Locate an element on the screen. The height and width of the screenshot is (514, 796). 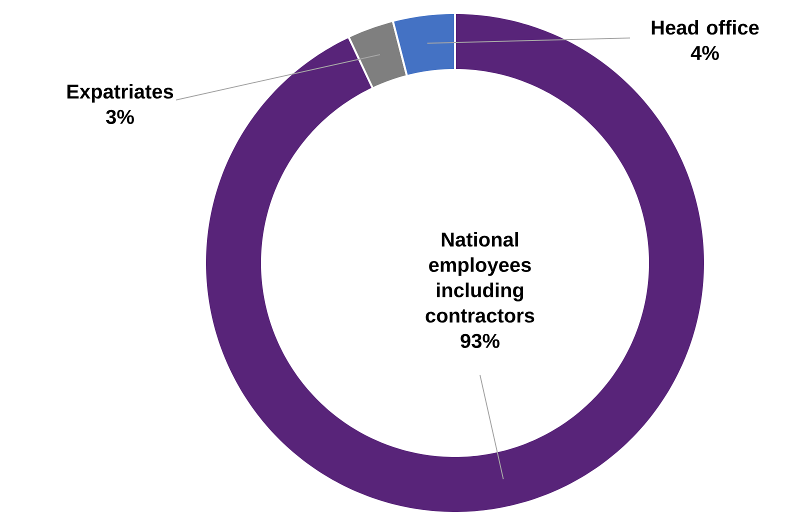
data-label: 3% is located at coordinates (120, 117).